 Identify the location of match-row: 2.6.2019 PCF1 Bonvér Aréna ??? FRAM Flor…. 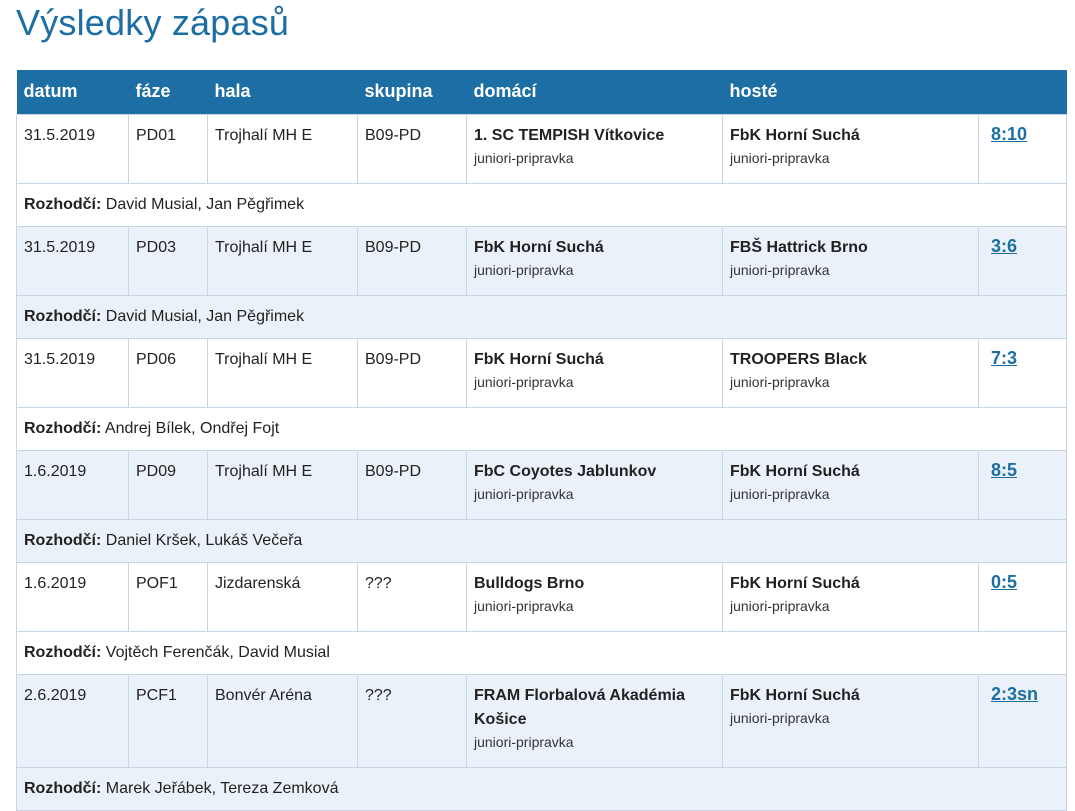
(541, 720).